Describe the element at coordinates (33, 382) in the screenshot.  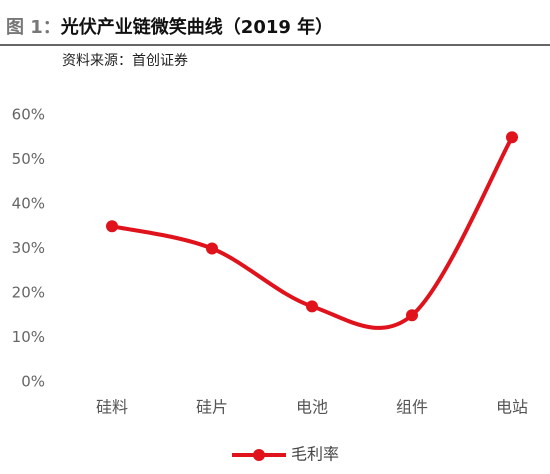
I see `y-tick-label: 0%` at that location.